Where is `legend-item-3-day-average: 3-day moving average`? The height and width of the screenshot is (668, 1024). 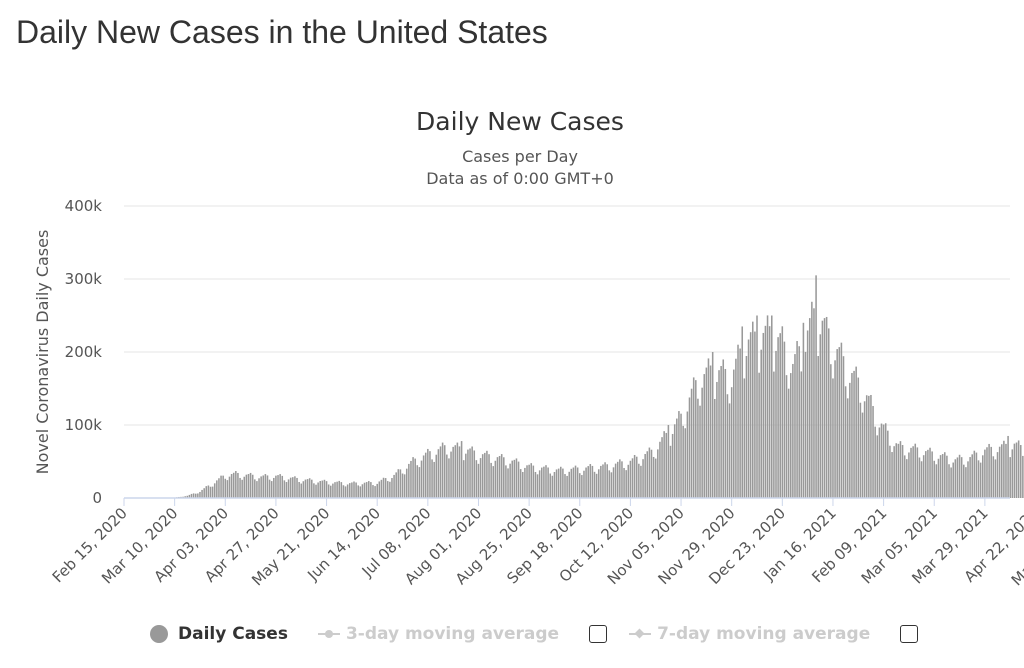 legend-item-3-day-average: 3-day moving average is located at coordinates (438, 634).